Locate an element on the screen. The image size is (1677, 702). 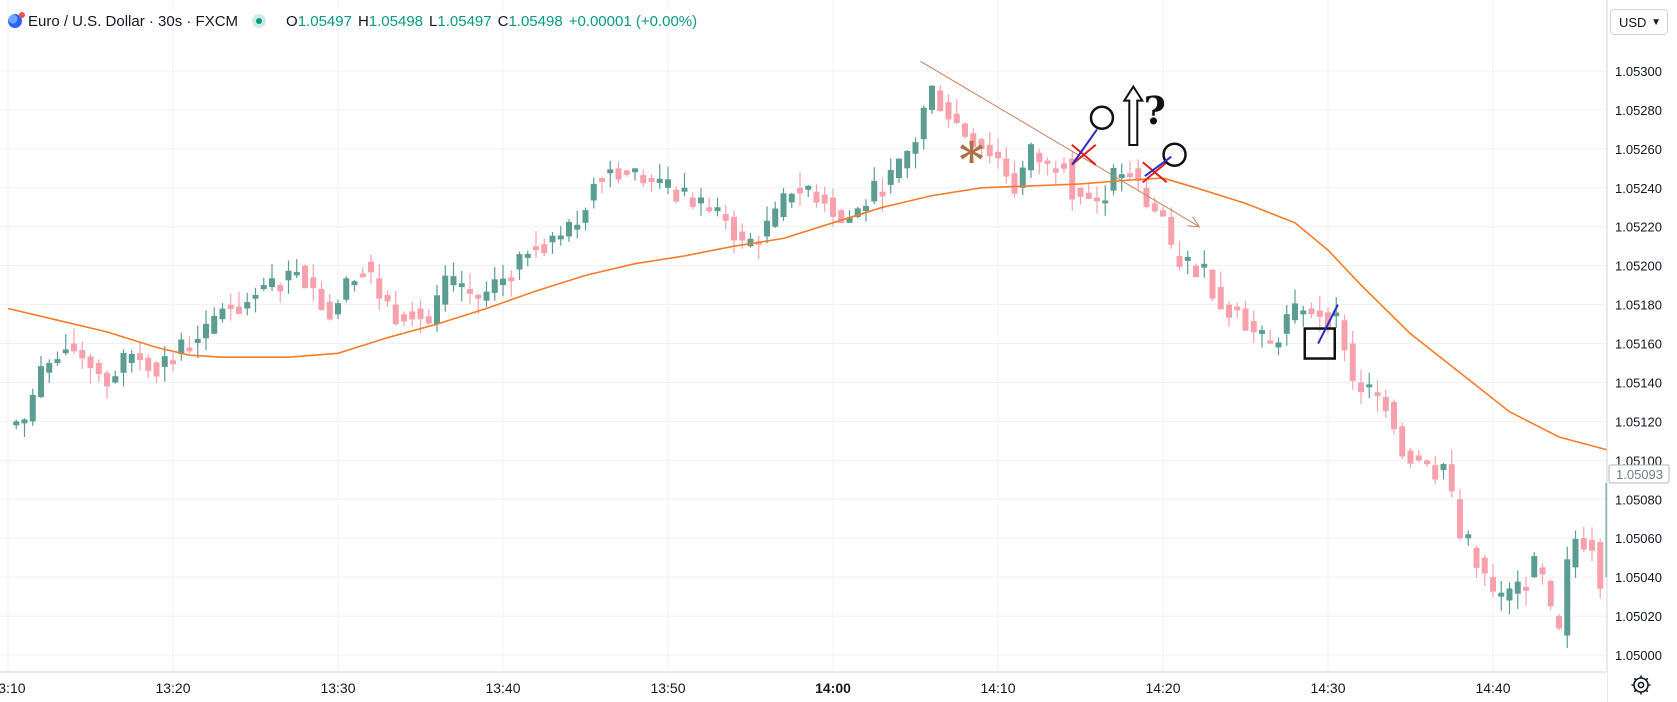
gear-icon is located at coordinates (1641, 685).